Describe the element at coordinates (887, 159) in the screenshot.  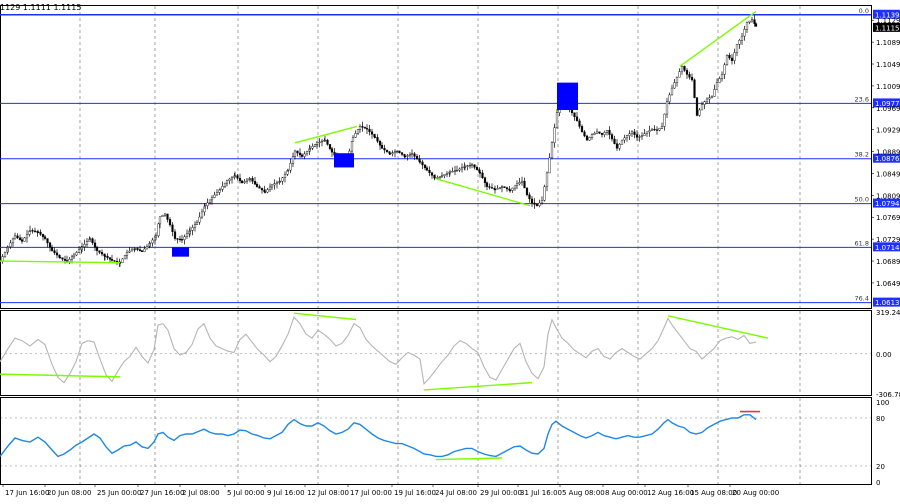
I see `fib-price-tag: 1.0876` at that location.